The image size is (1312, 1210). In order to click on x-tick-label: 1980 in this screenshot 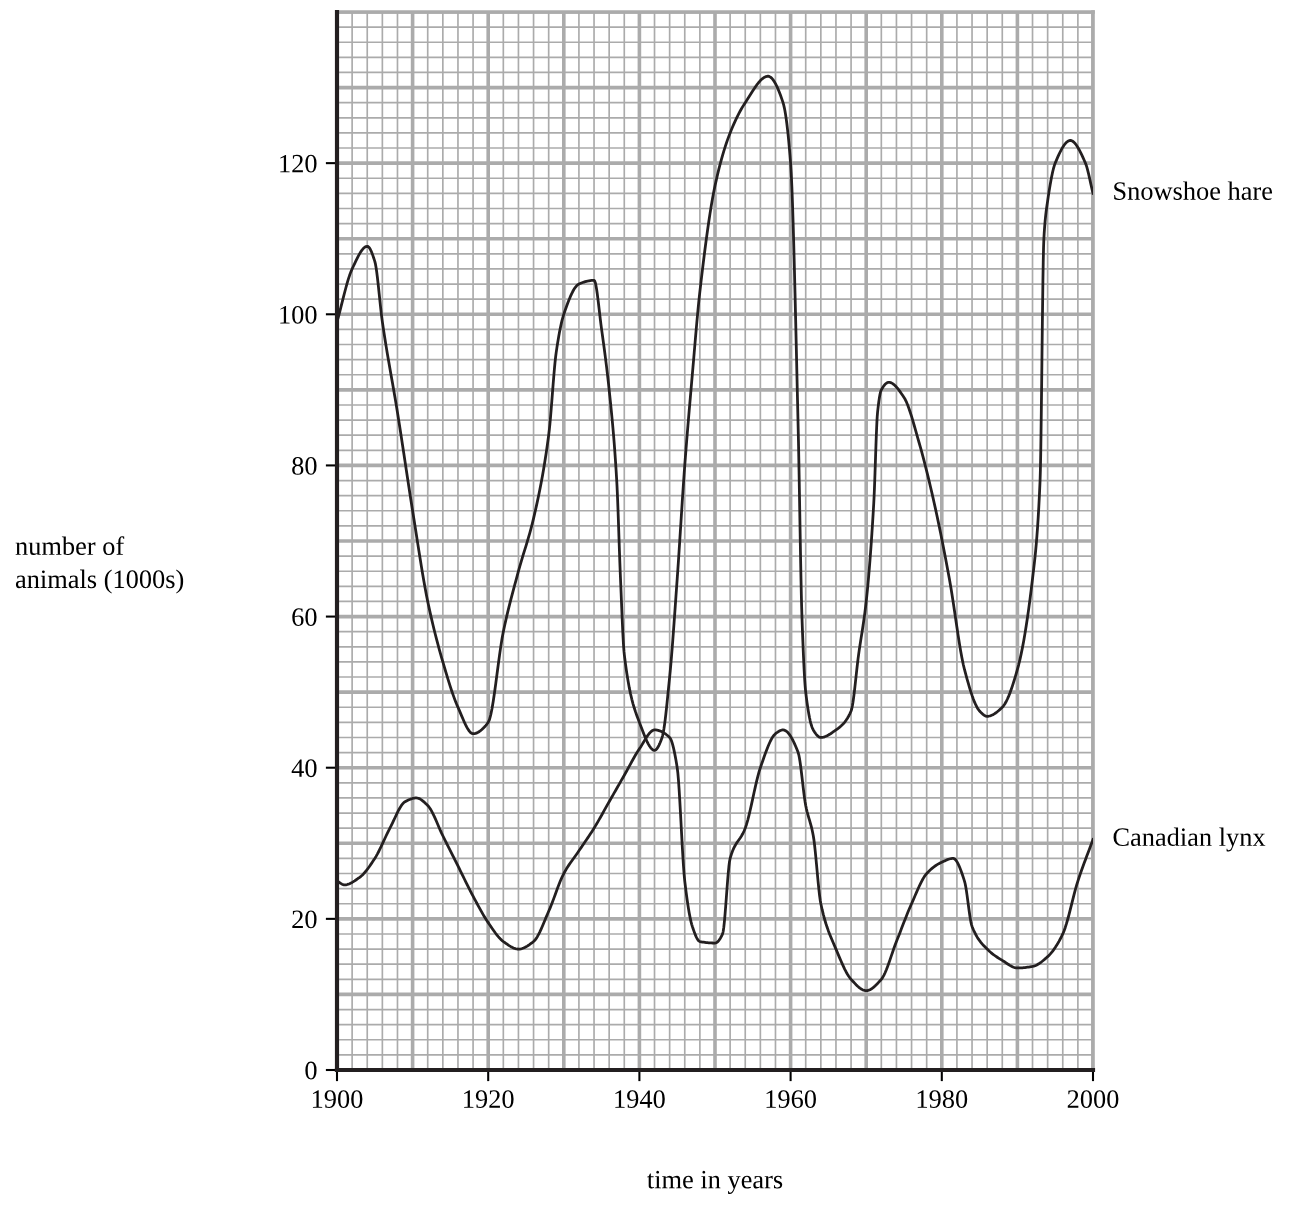, I will do `click(942, 1099)`.